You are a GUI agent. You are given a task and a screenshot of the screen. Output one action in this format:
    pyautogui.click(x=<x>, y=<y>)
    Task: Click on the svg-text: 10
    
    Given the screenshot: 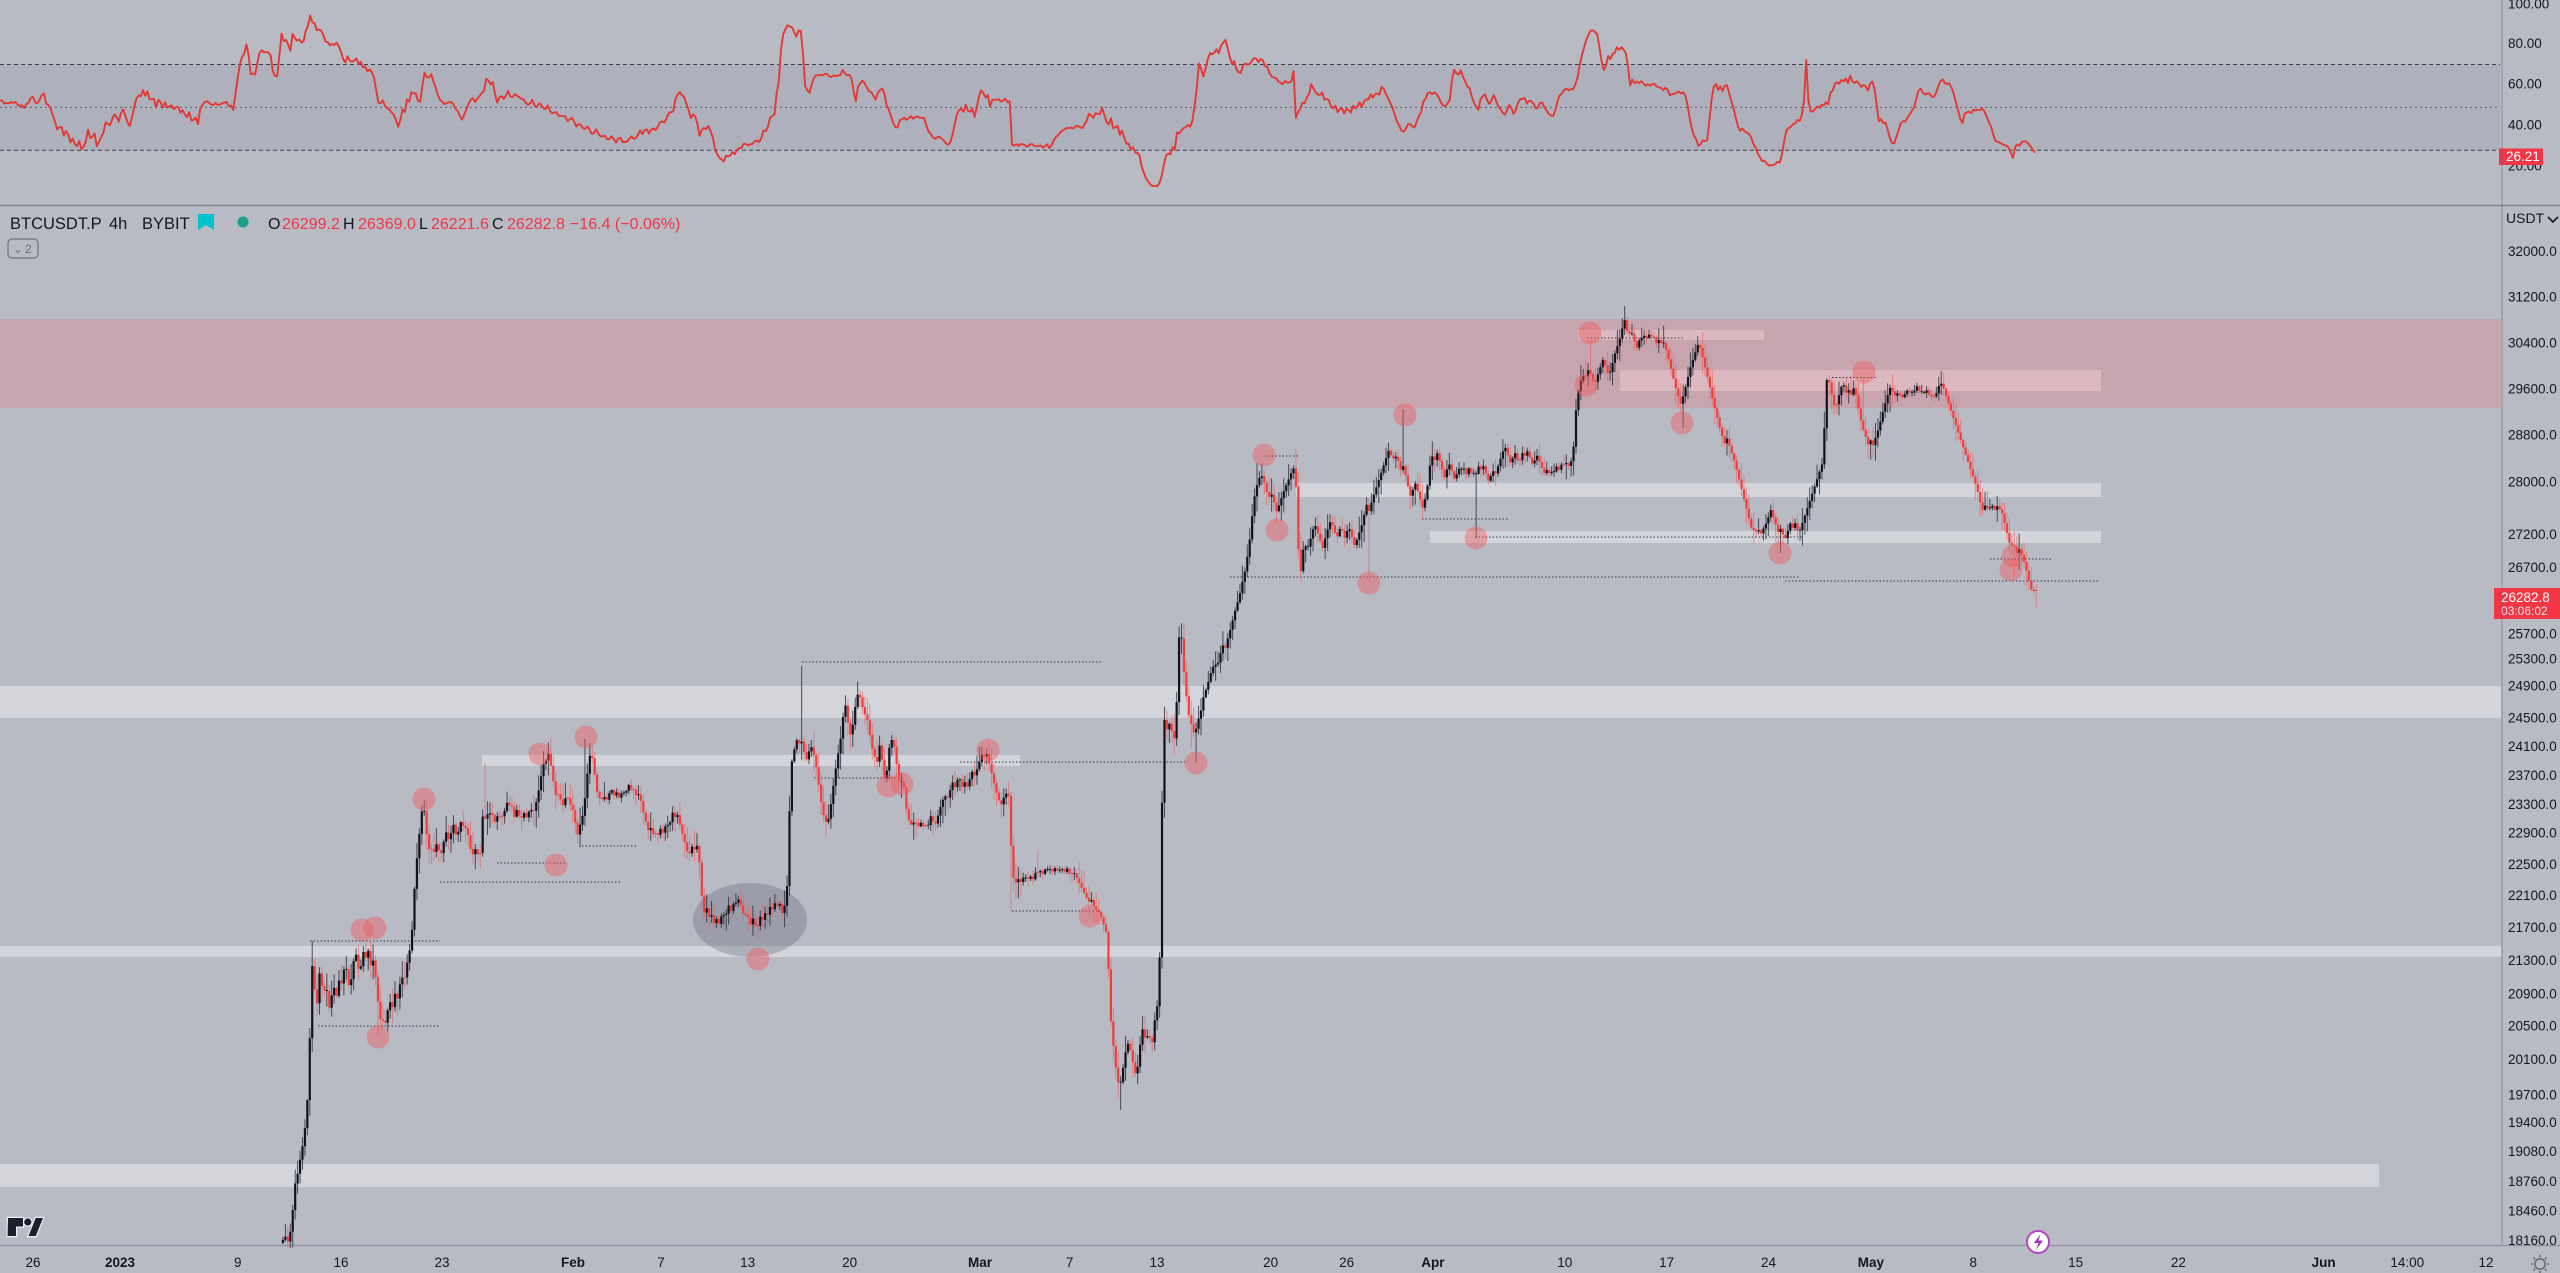 What is the action you would take?
    pyautogui.click(x=1564, y=1262)
    